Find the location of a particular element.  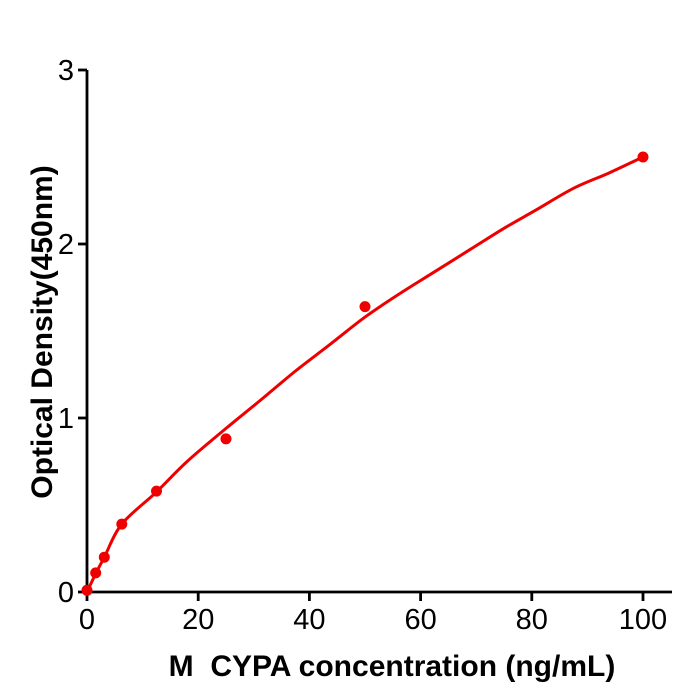

x-tick-label: 0 is located at coordinates (87, 620).